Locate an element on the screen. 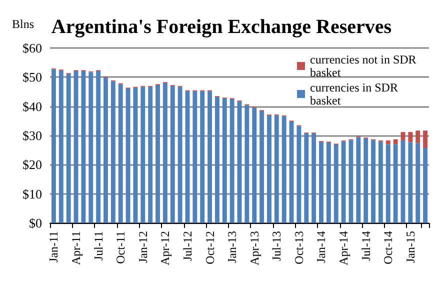 The height and width of the screenshot is (289, 443). x-tick-label: Oct-14 is located at coordinates (388, 247).